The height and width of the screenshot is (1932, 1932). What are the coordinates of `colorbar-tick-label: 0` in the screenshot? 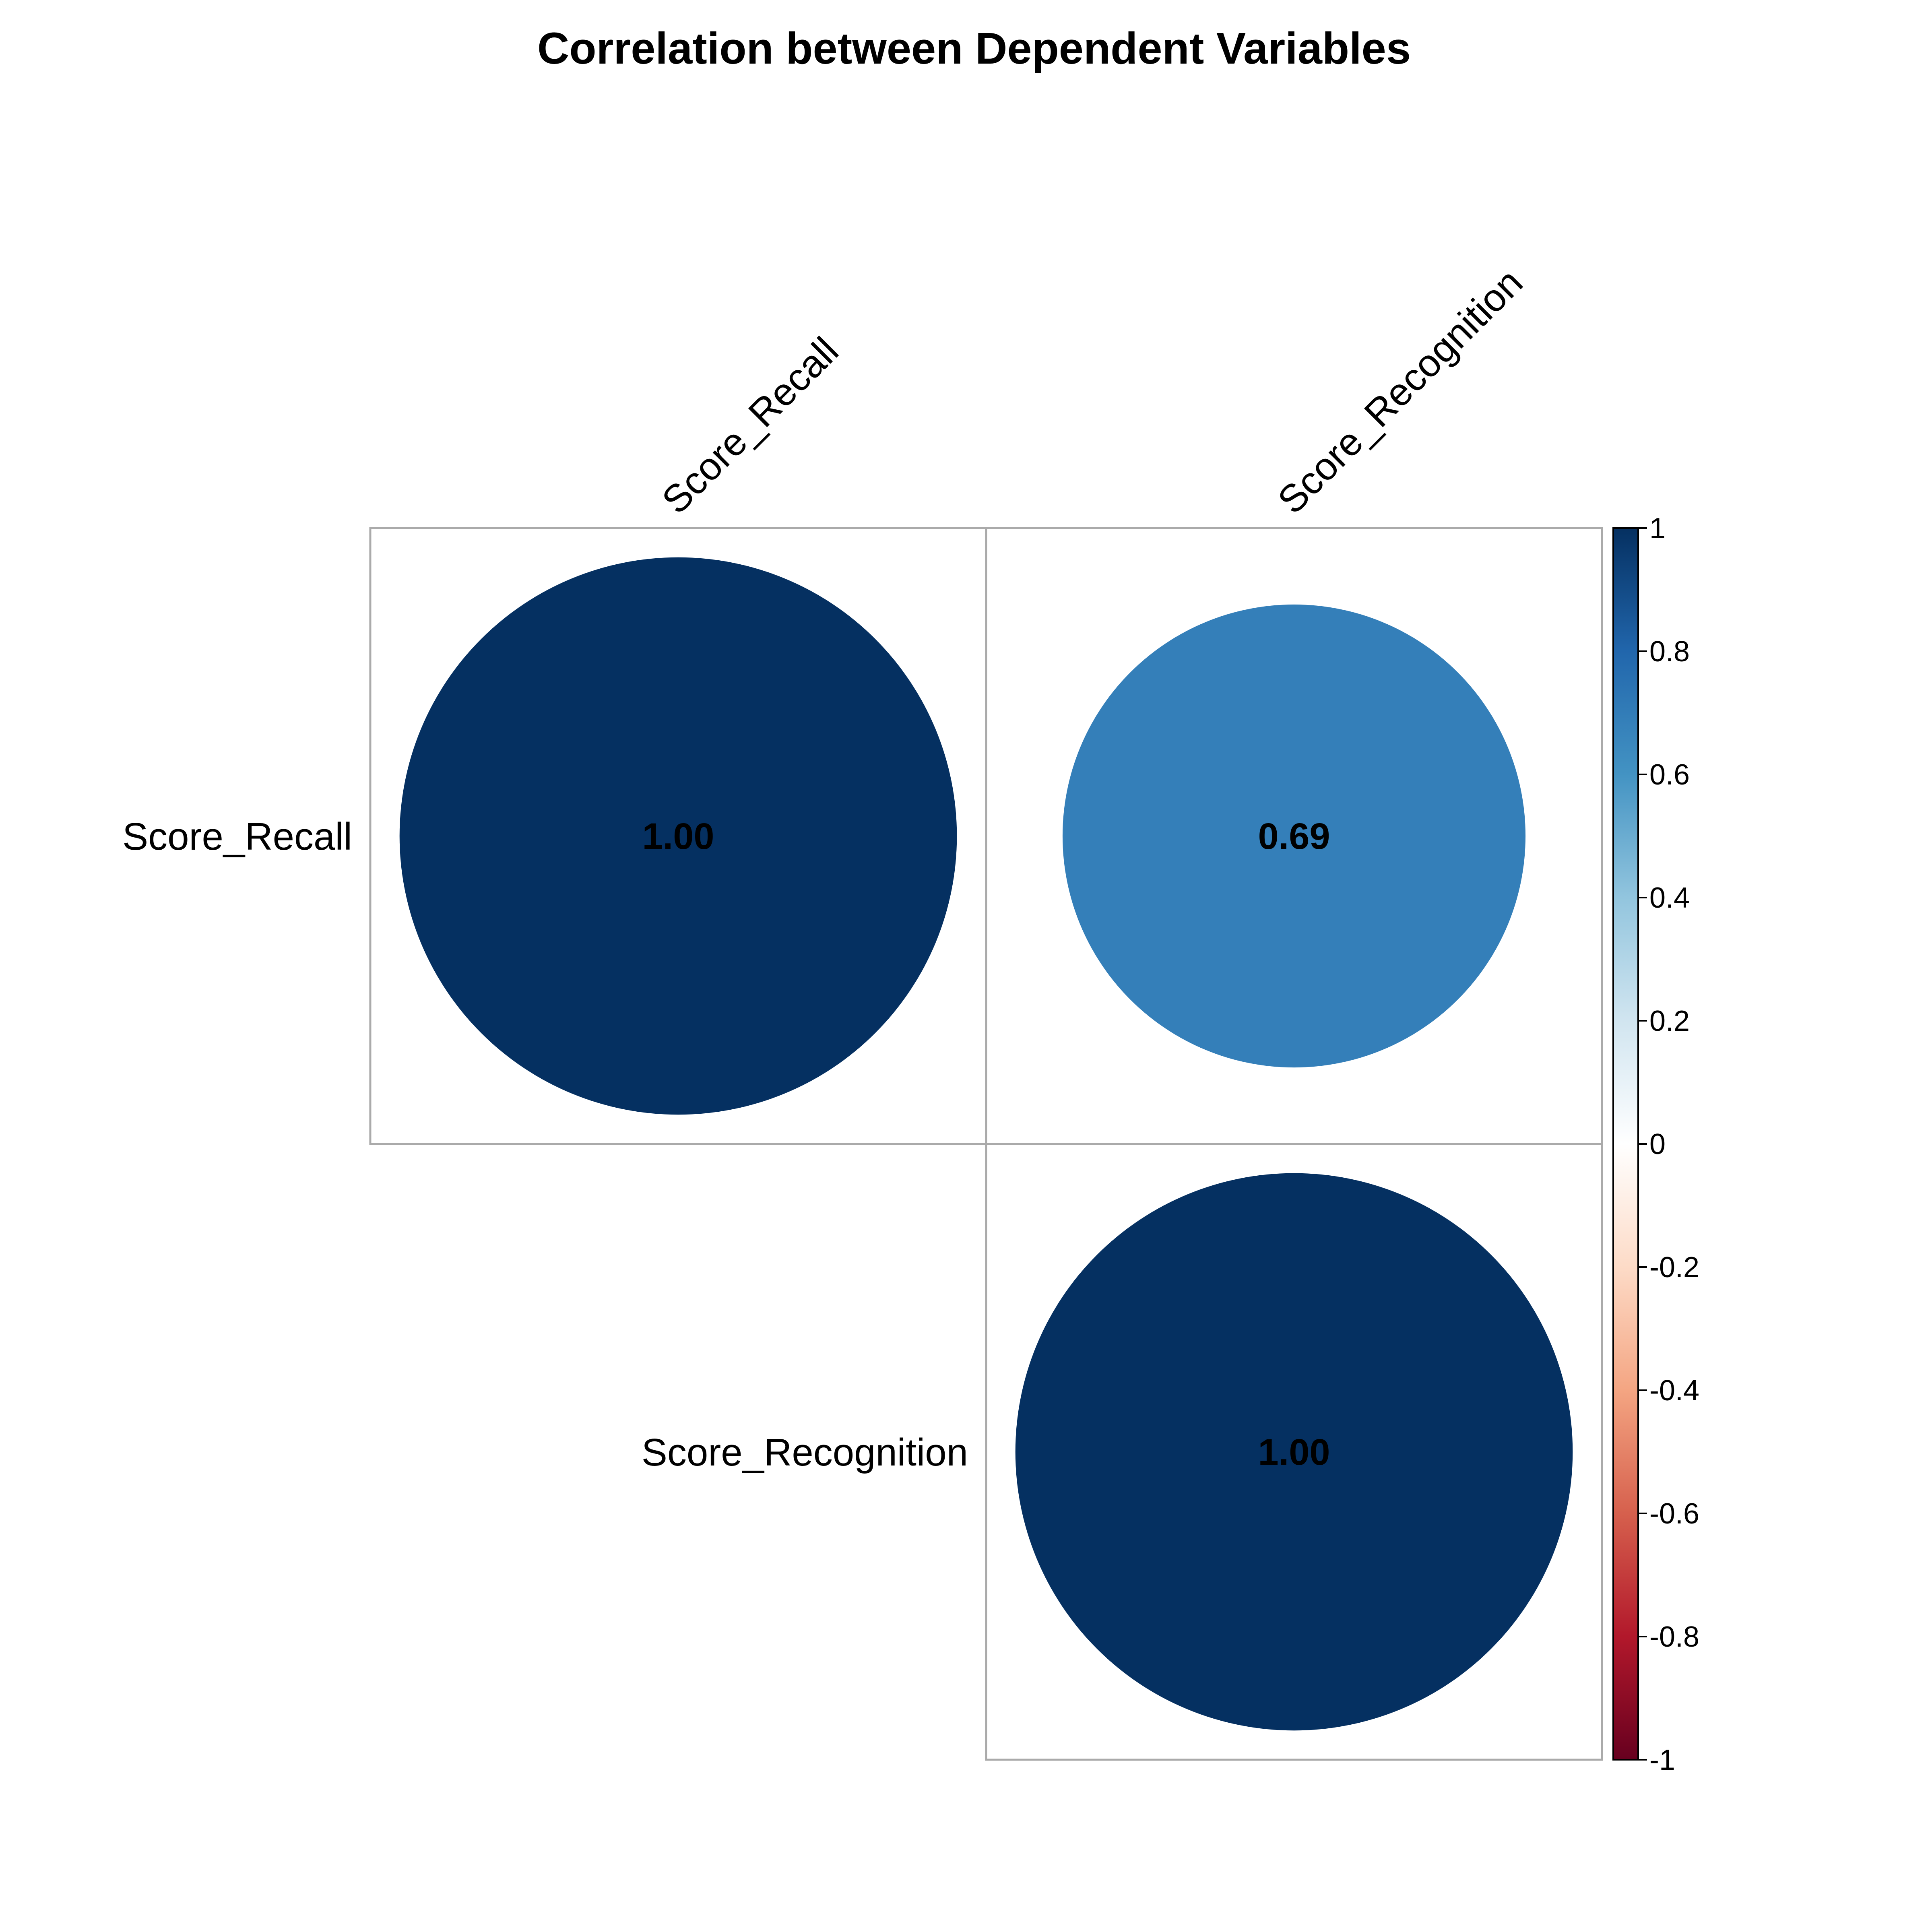 It's located at (1657, 1144).